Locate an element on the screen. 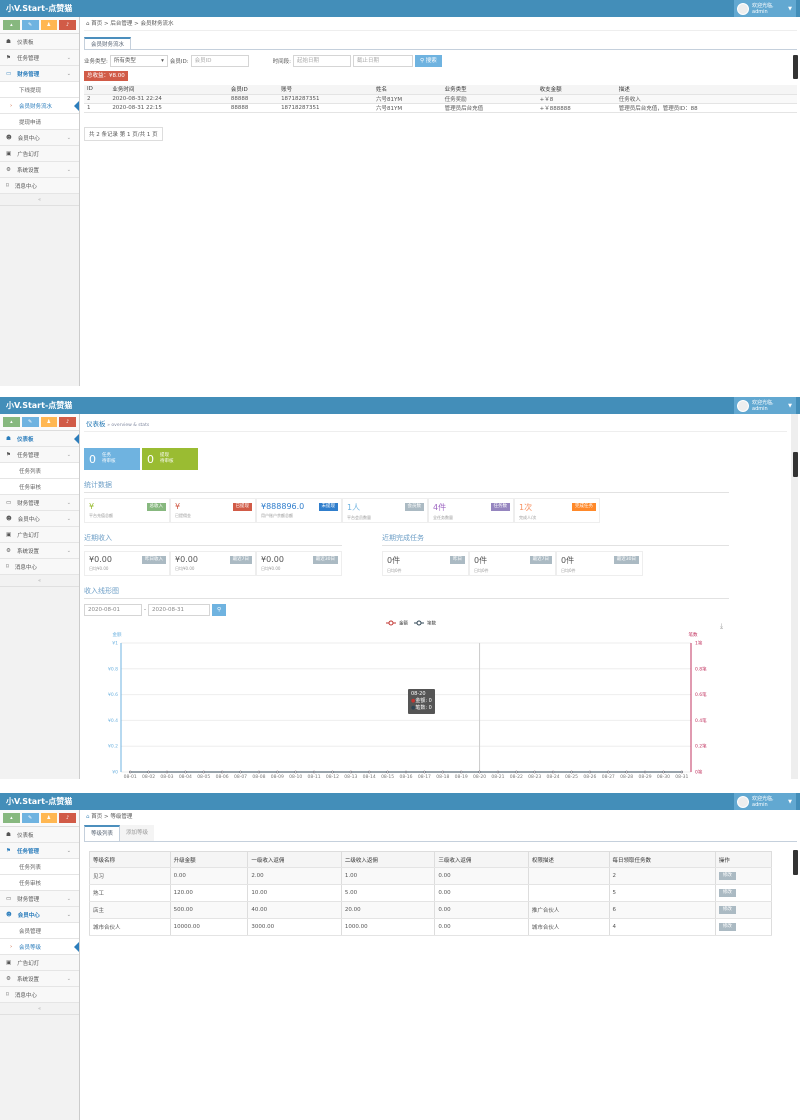 The width and height of the screenshot is (800, 1120). sidebar-item: 下线提现 is located at coordinates (39, 90).